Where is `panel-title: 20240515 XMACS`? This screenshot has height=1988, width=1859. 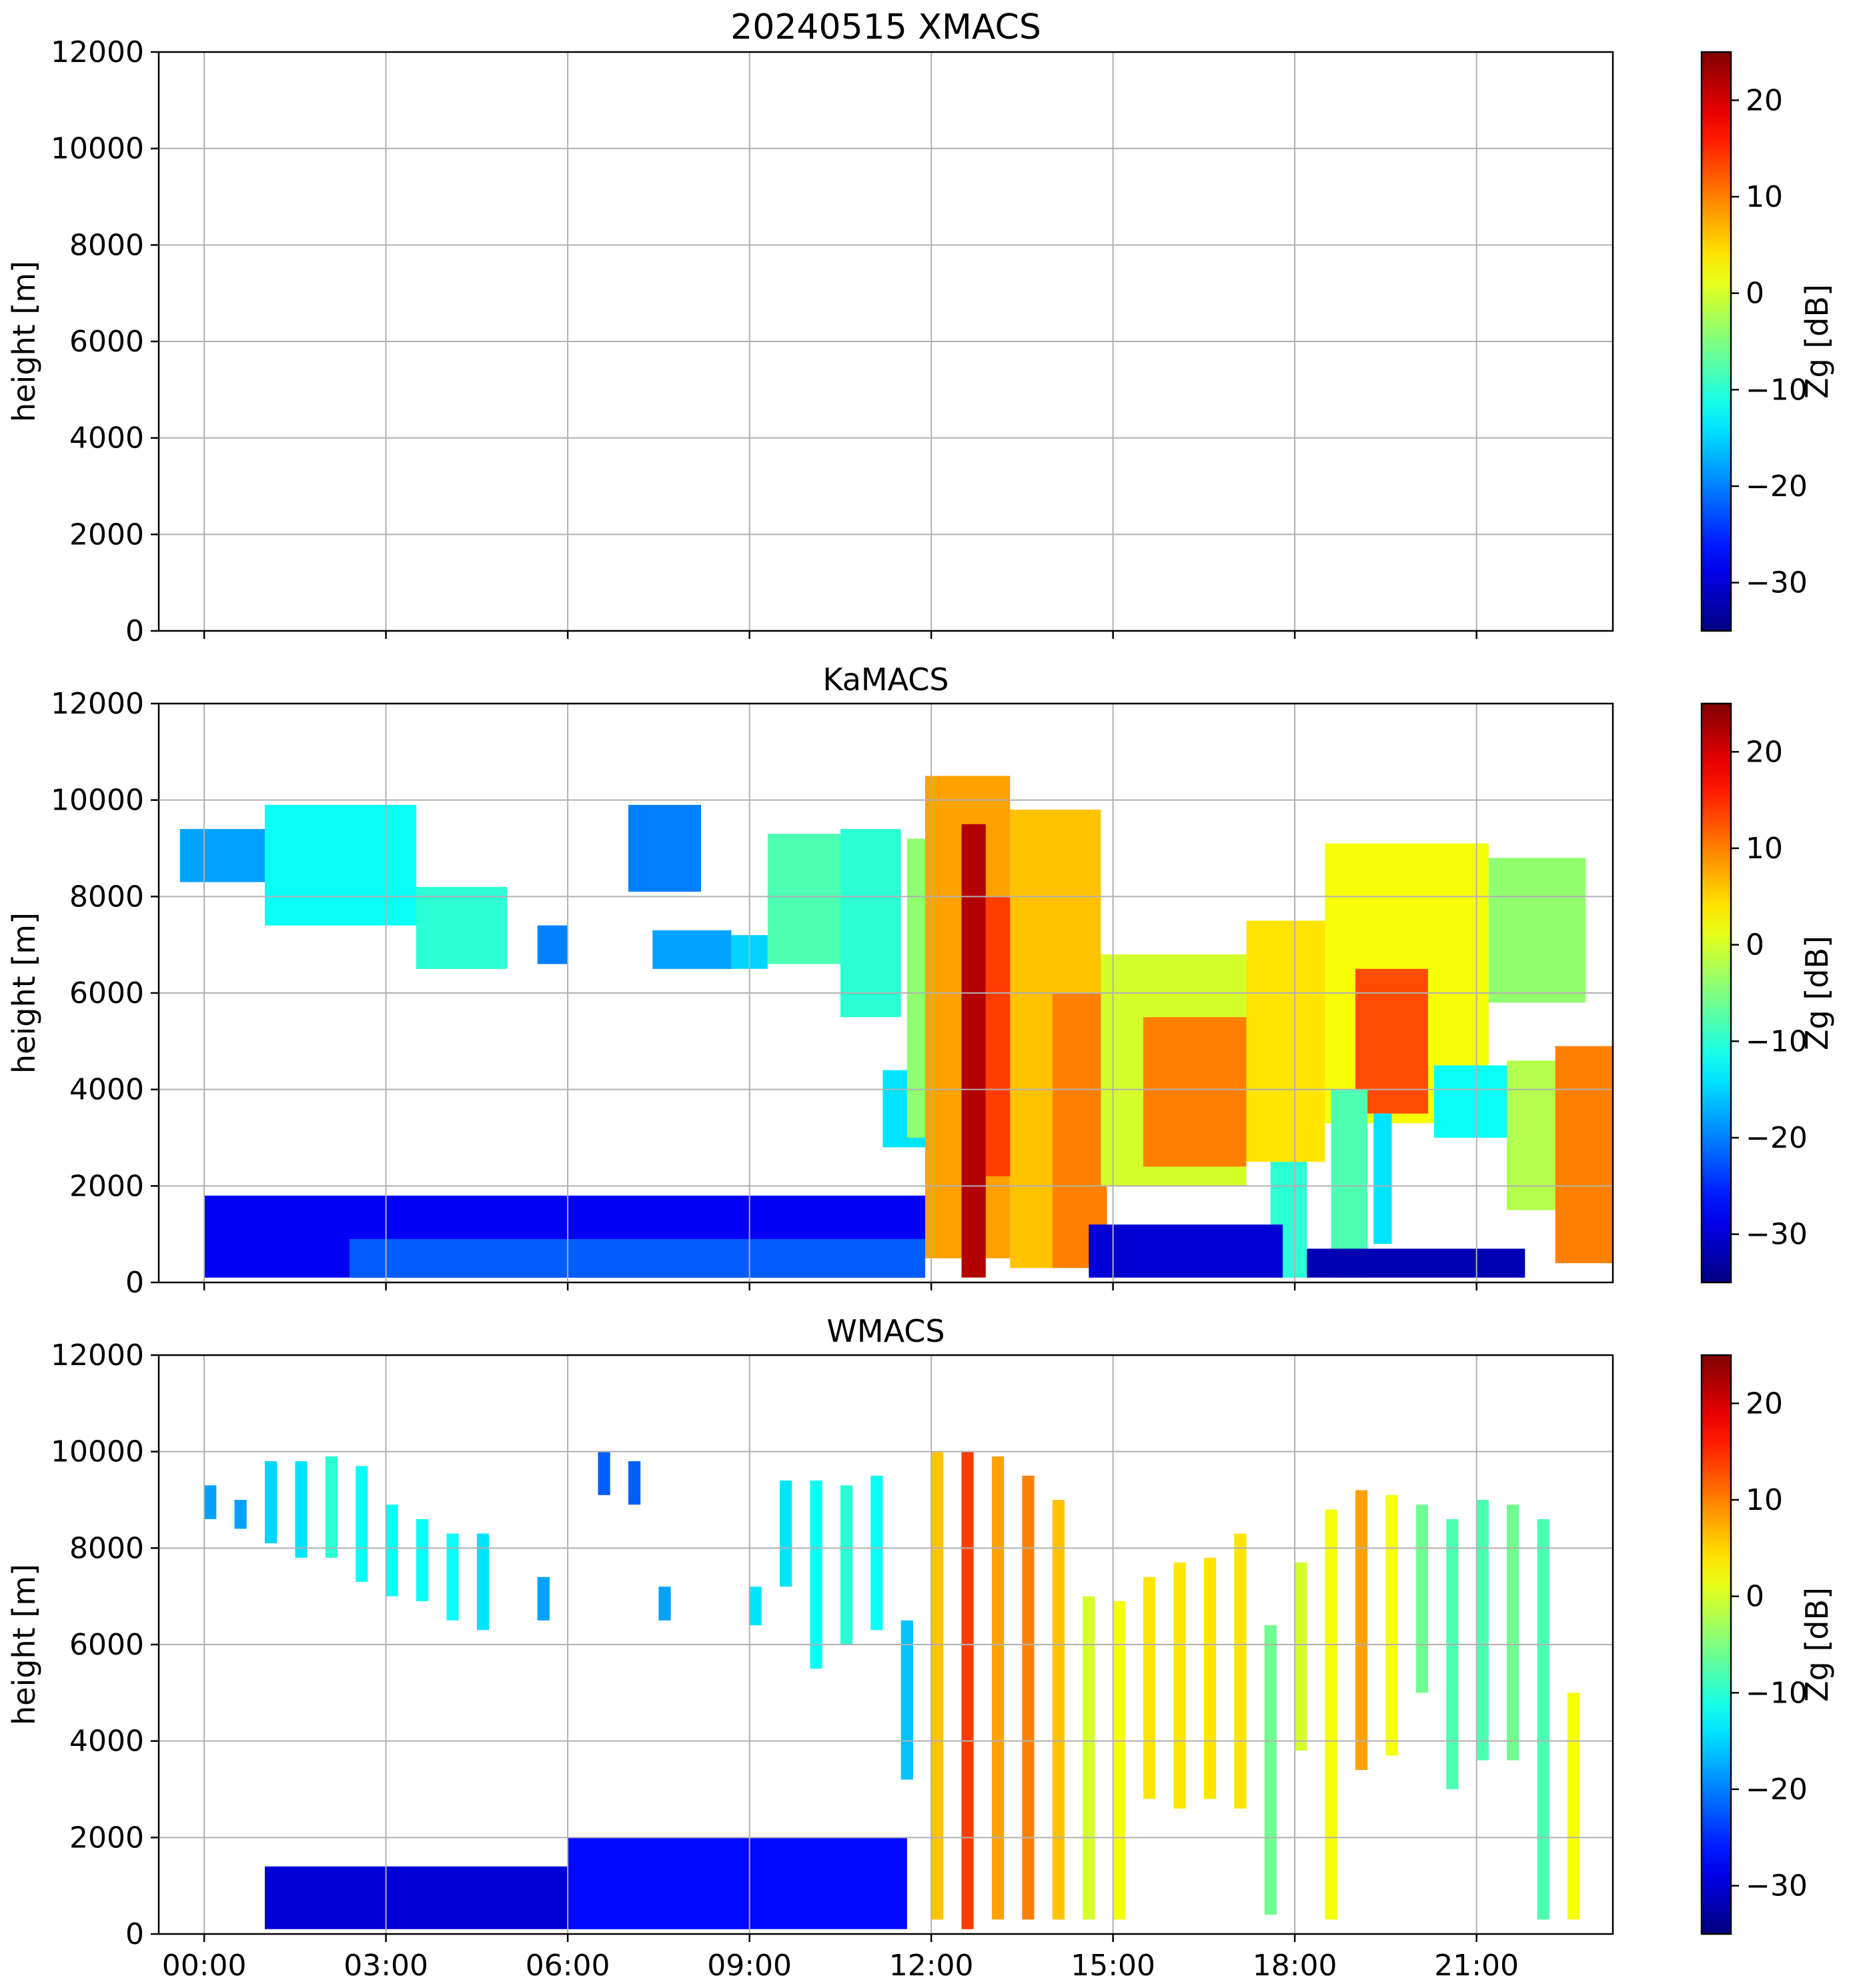 panel-title: 20240515 XMACS is located at coordinates (885, 27).